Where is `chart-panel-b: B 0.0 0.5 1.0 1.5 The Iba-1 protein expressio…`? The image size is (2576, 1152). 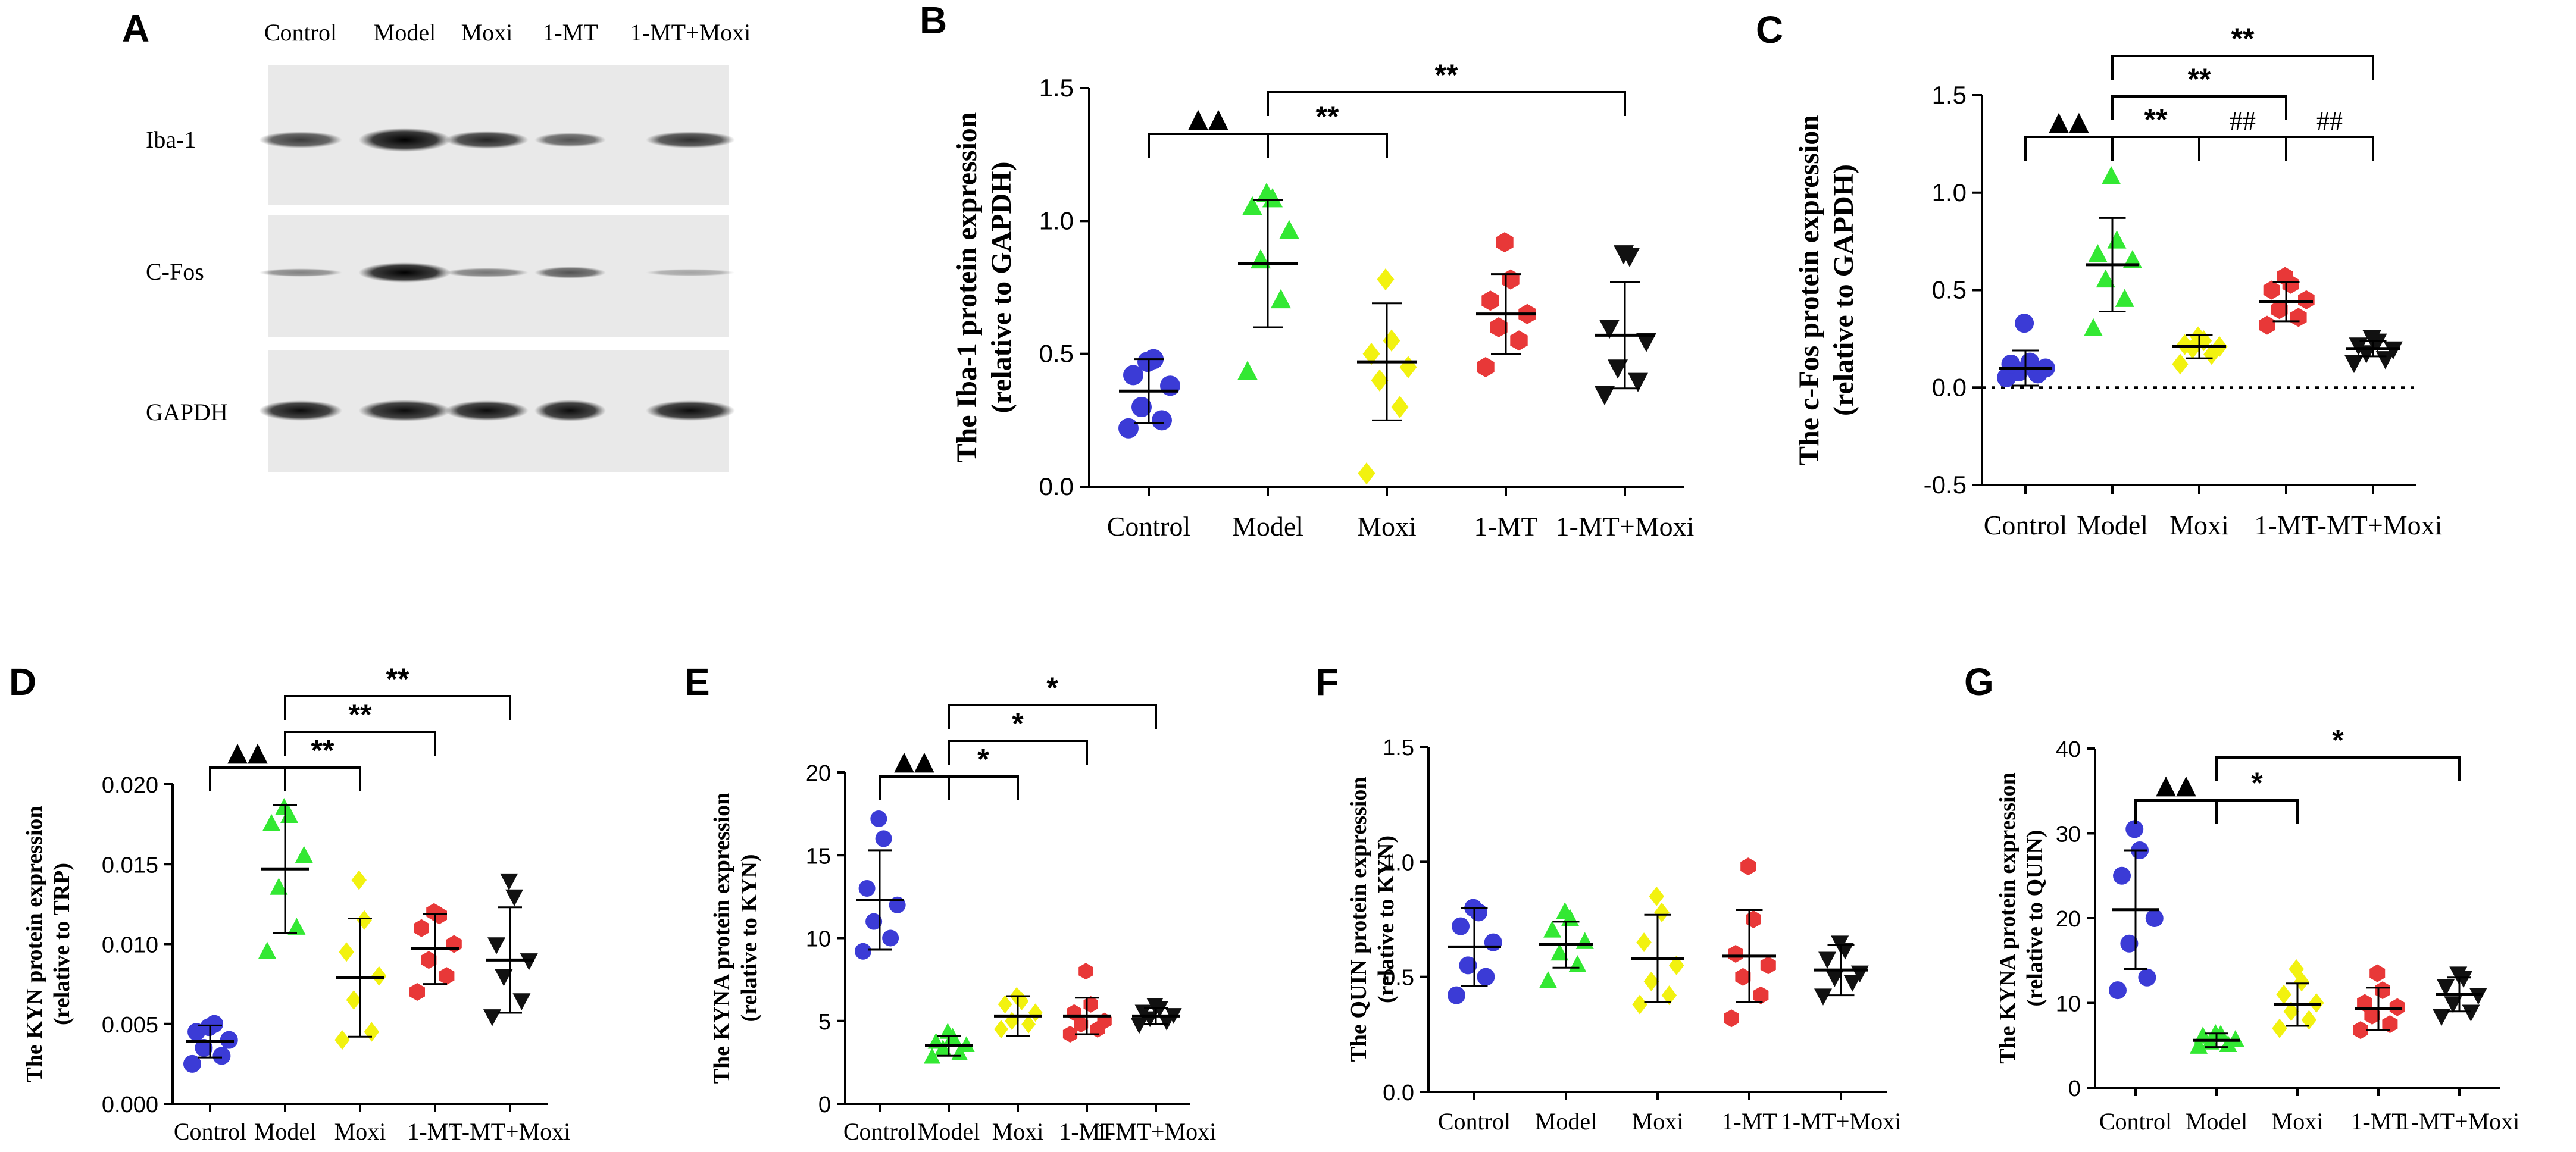 chart-panel-b: B 0.0 0.5 1.0 1.5 The Iba-1 protein expressio… is located at coordinates (1307, 270).